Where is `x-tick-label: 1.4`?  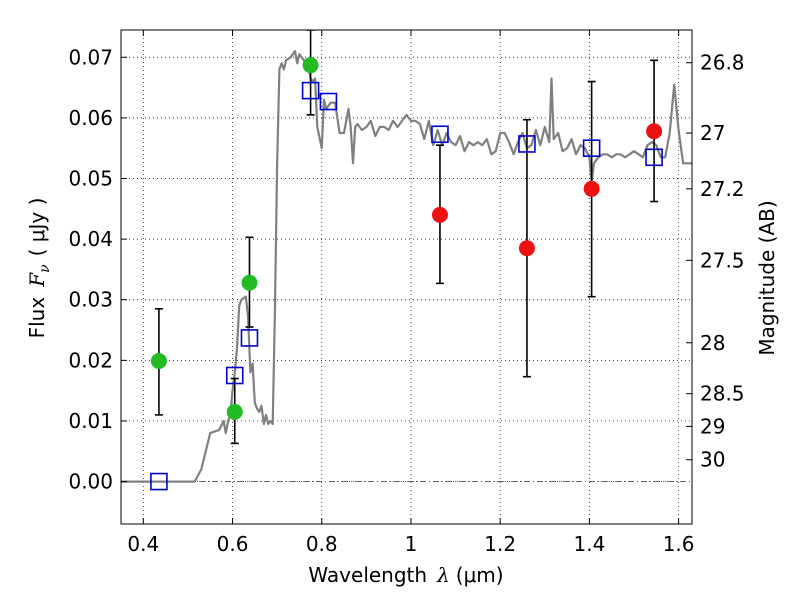
x-tick-label: 1.4 is located at coordinates (589, 544).